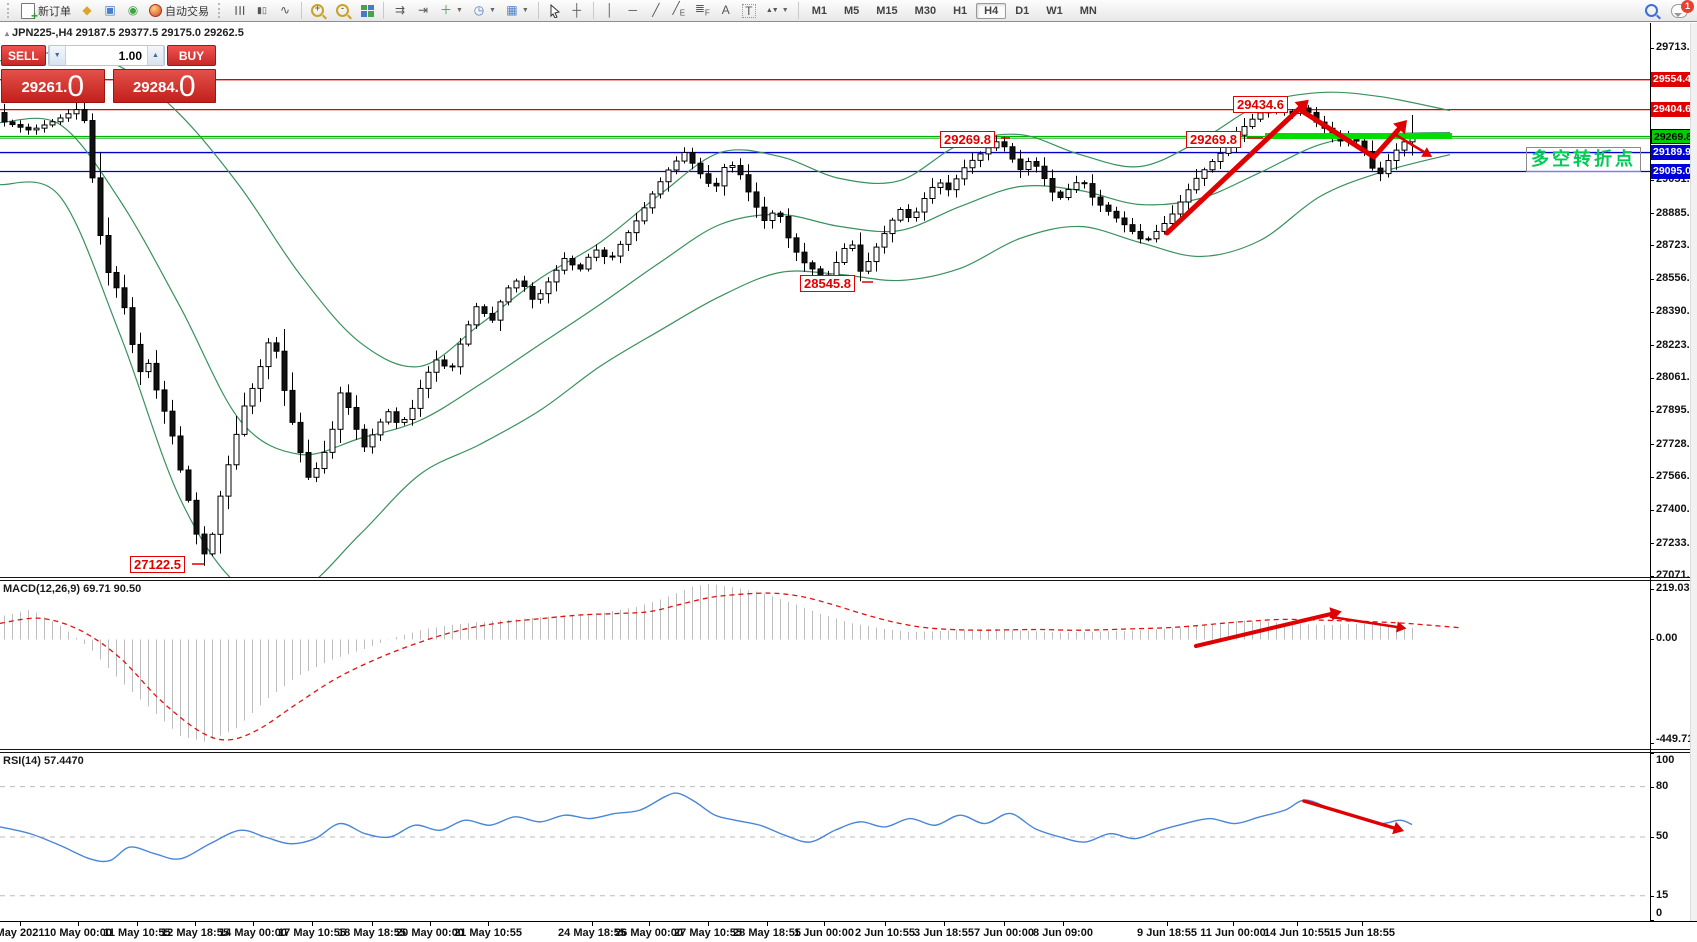 The height and width of the screenshot is (942, 1697). Describe the element at coordinates (53, 86) in the screenshot. I see `bid-price: 29261. 0` at that location.